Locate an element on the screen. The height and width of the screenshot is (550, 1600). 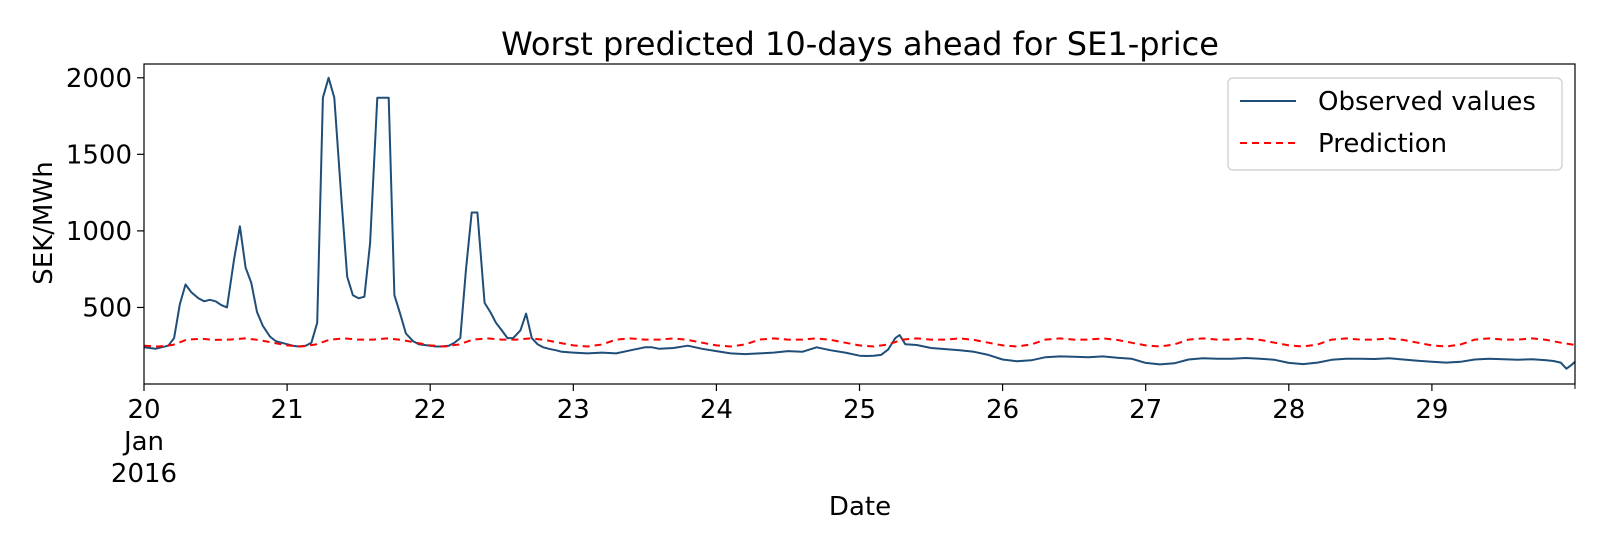
y-tick-label: 1000 is located at coordinates (99, 232).